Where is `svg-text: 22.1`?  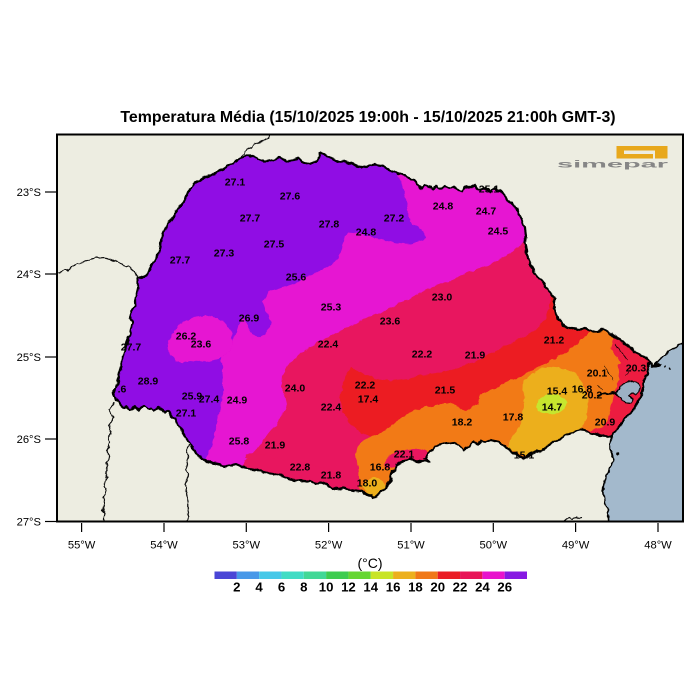
svg-text: 22.1 is located at coordinates (404, 455).